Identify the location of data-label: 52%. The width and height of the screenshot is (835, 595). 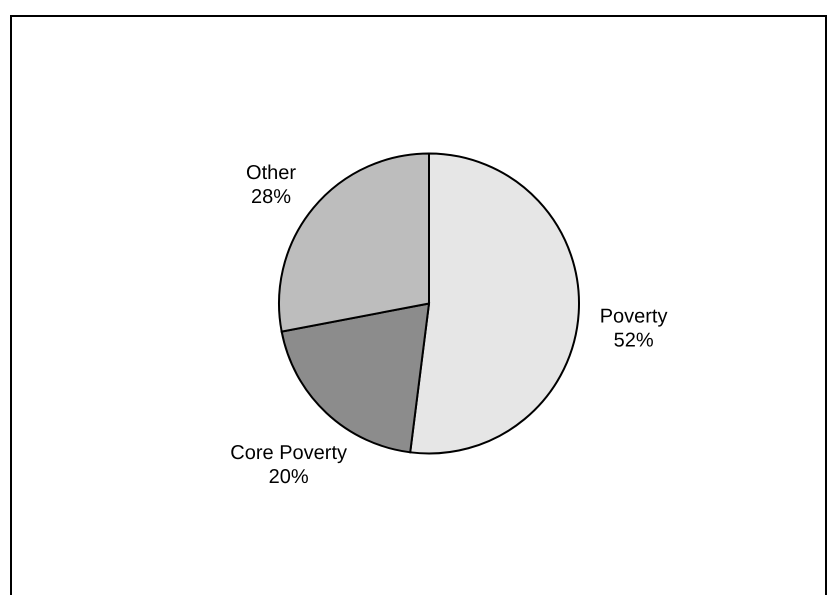
(634, 340).